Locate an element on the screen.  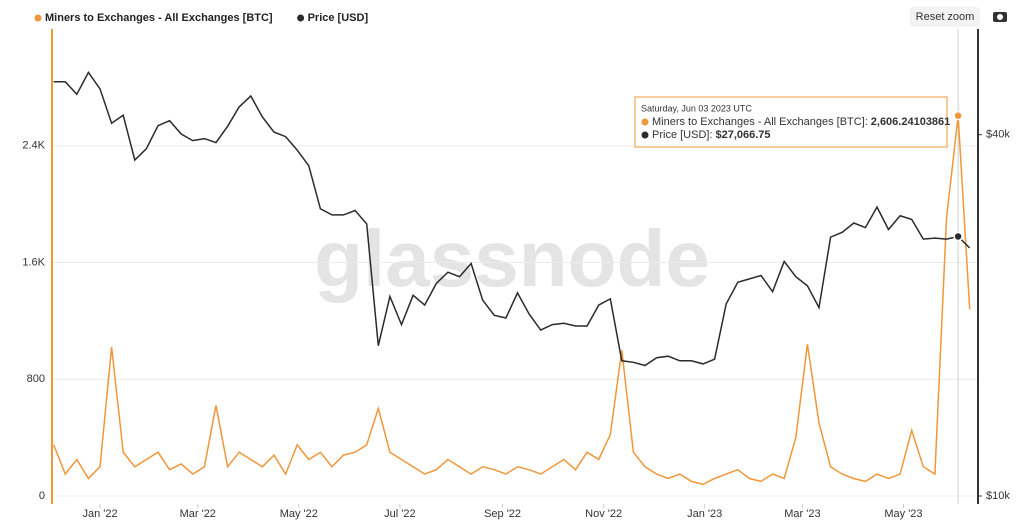
camera-lens is located at coordinates (1000, 17).